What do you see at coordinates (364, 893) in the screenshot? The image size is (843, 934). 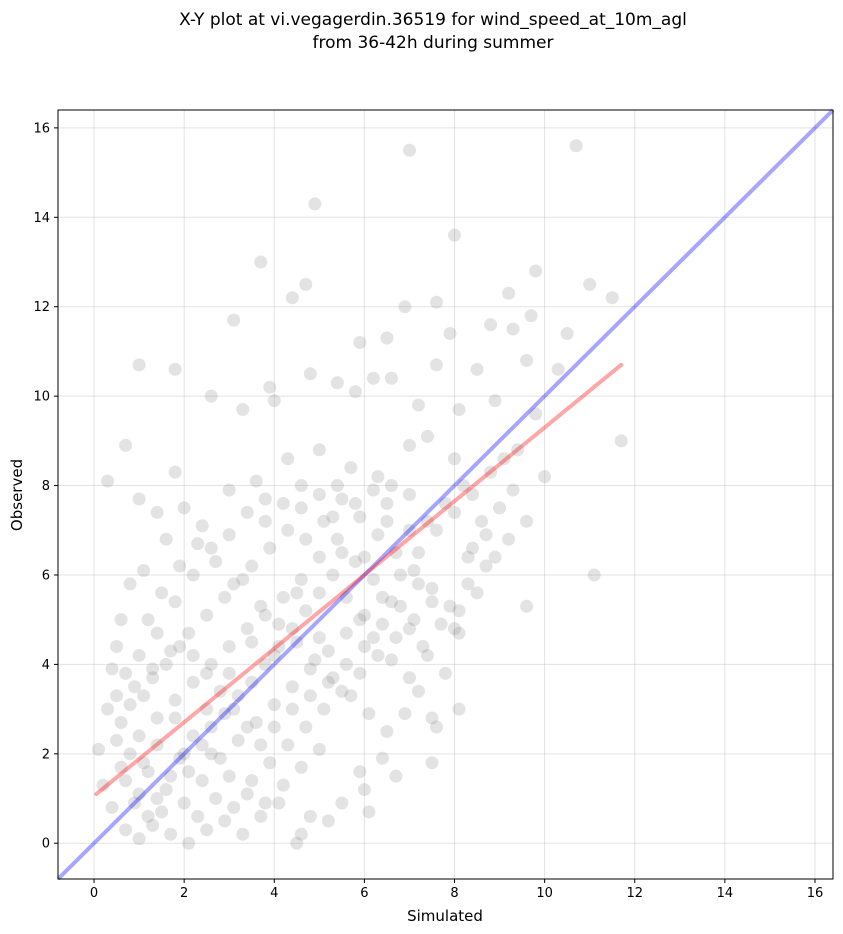 I see `x-tick-label-6: 6` at bounding box center [364, 893].